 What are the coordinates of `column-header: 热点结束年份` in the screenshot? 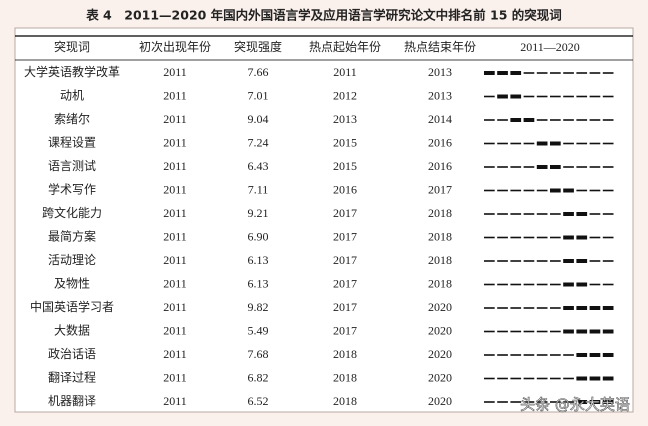 It's located at (440, 47).